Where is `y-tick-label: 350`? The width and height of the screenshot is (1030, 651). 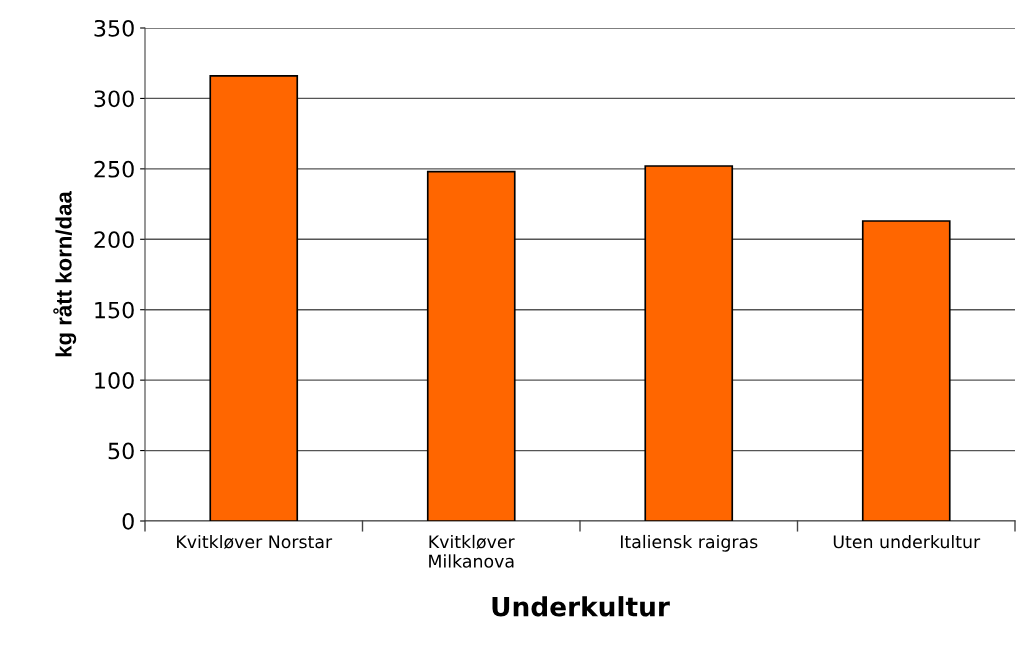
y-tick-label: 350 is located at coordinates (114, 28).